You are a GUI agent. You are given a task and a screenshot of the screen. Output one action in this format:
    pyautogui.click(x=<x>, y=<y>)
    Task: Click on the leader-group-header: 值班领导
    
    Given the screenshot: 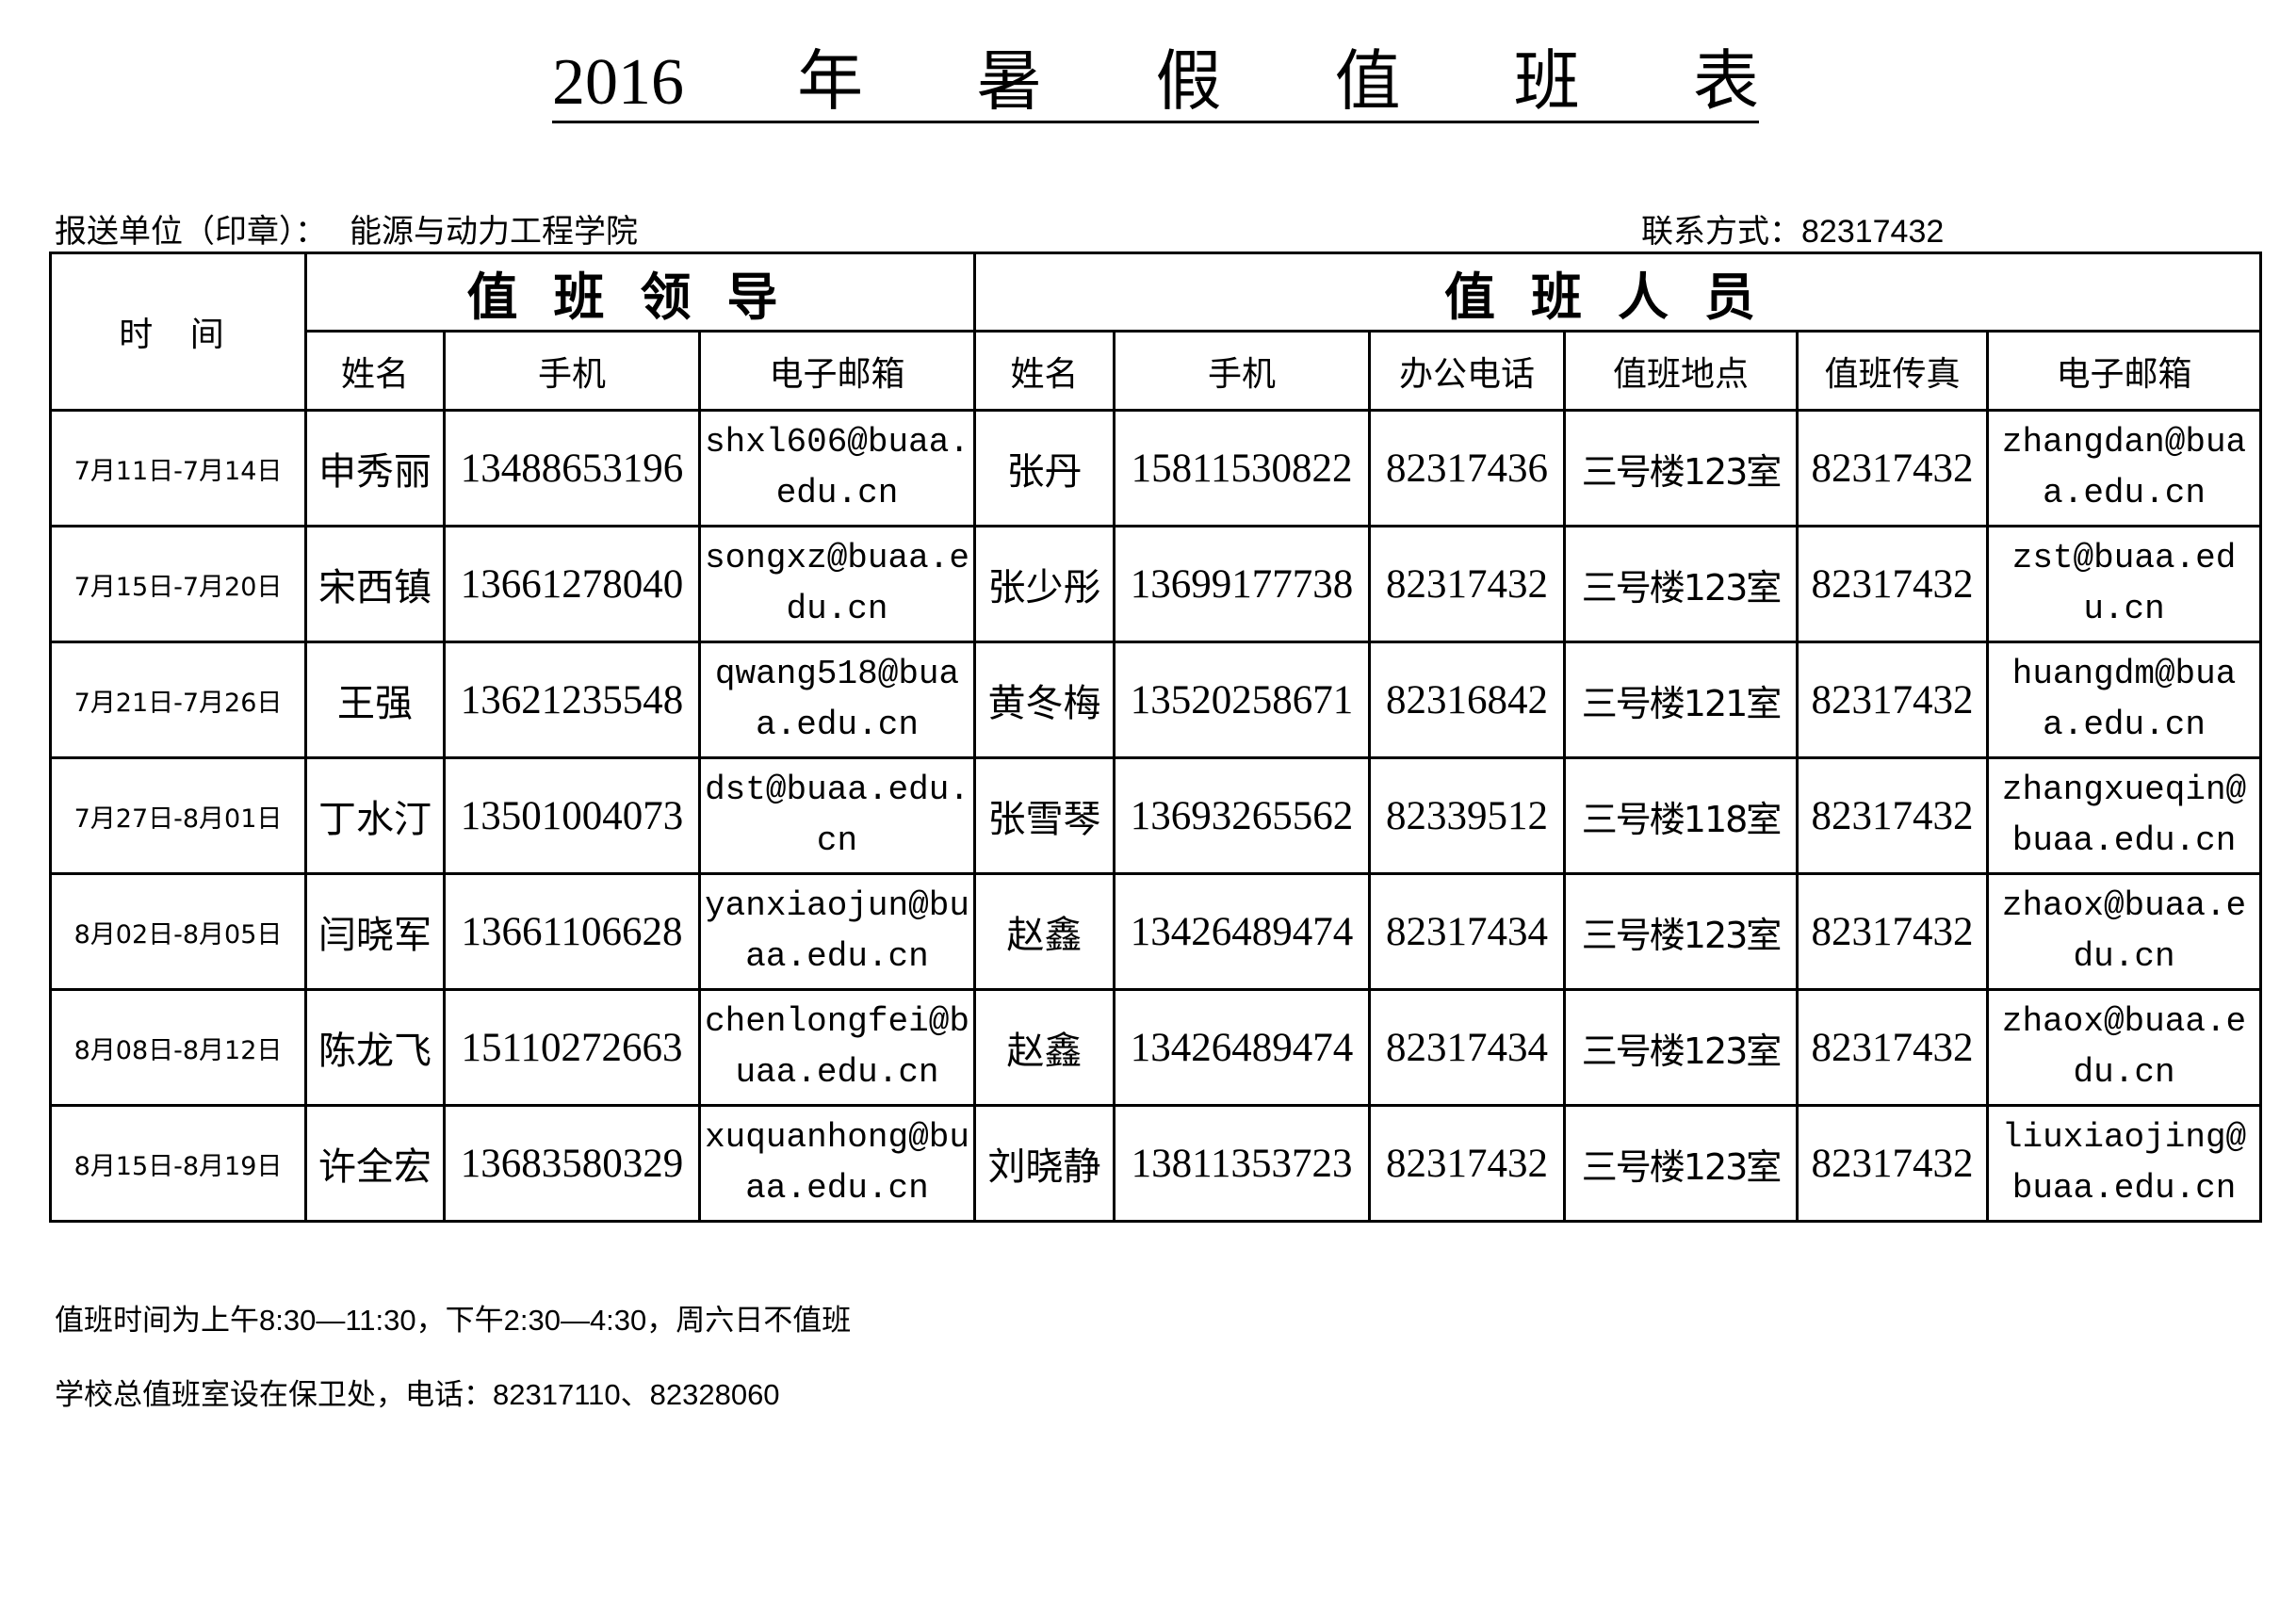 What is the action you would take?
    pyautogui.click(x=640, y=292)
    